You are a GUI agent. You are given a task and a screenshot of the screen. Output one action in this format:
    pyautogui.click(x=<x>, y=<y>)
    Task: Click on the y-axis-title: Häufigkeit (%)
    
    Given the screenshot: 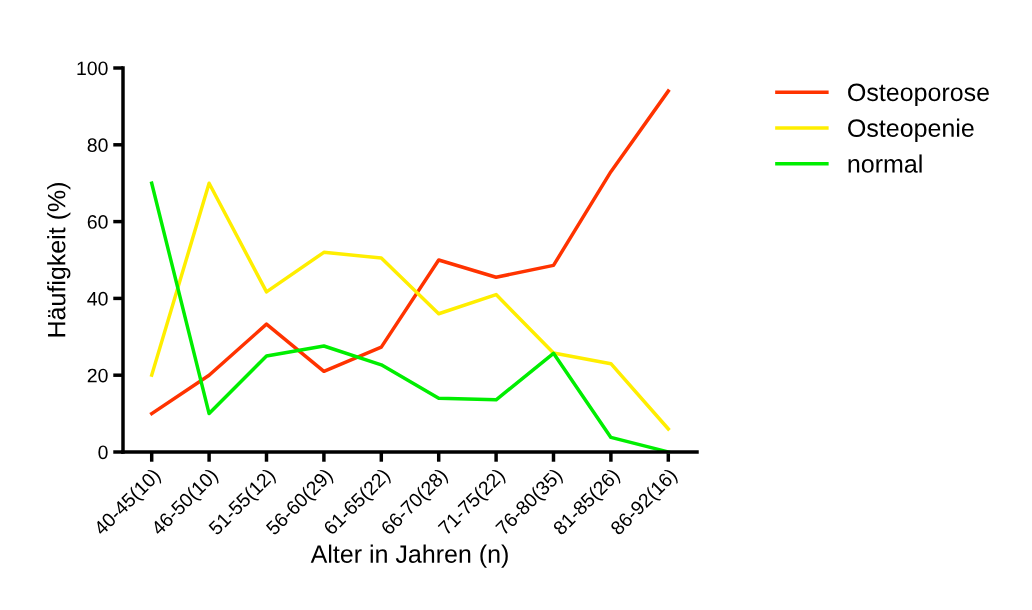 What is the action you would take?
    pyautogui.click(x=59, y=260)
    